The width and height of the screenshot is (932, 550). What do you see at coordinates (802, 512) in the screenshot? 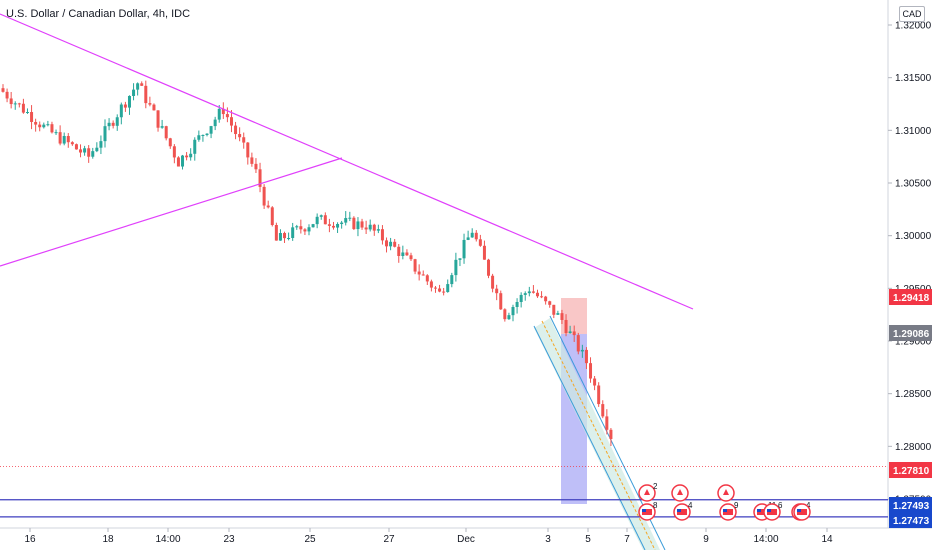
I see `event-badge-us` at bounding box center [802, 512].